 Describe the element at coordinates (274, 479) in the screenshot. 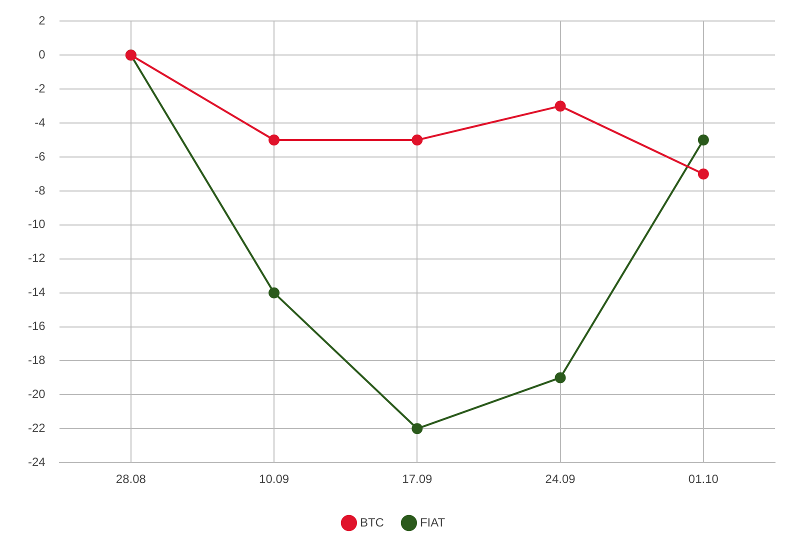

I see `x-tick-label: 10.09` at that location.